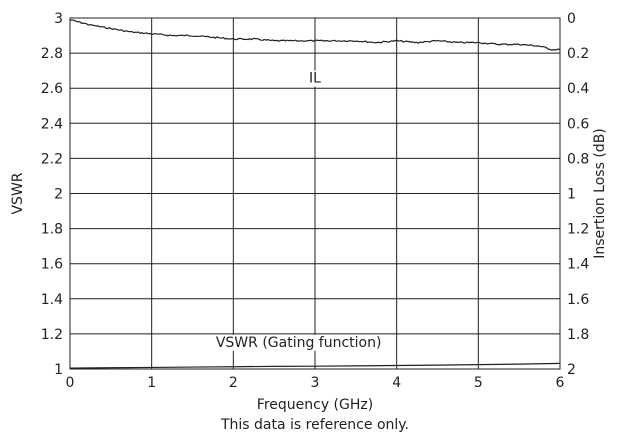 This screenshot has width=619, height=437. What do you see at coordinates (578, 335) in the screenshot?
I see `y-tick-label-right-9: 1.8` at bounding box center [578, 335].